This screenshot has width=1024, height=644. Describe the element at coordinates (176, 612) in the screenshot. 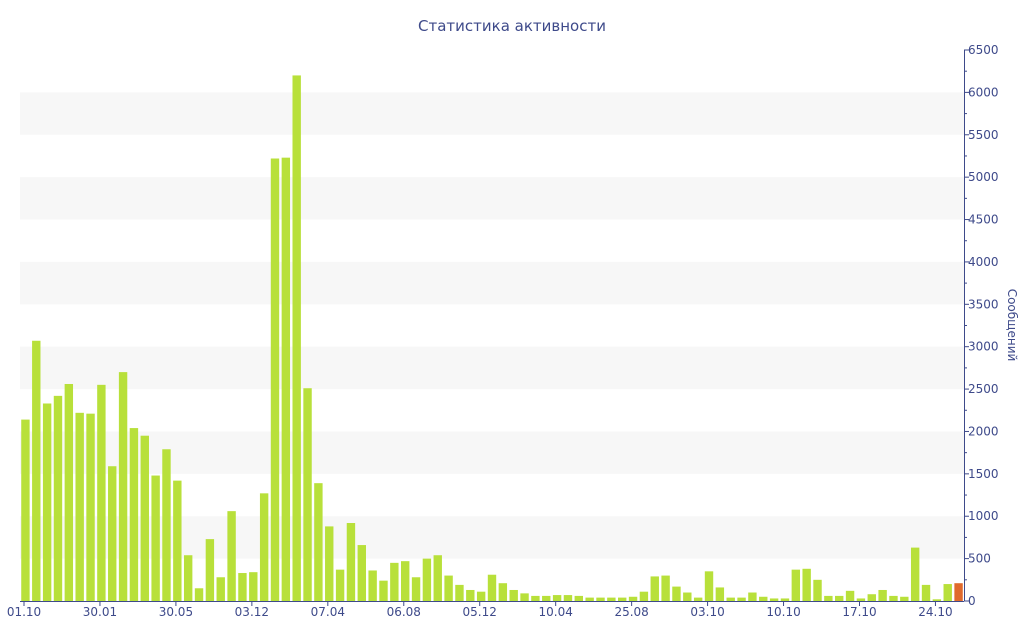

I see `x-tick-label: 30.05` at that location.